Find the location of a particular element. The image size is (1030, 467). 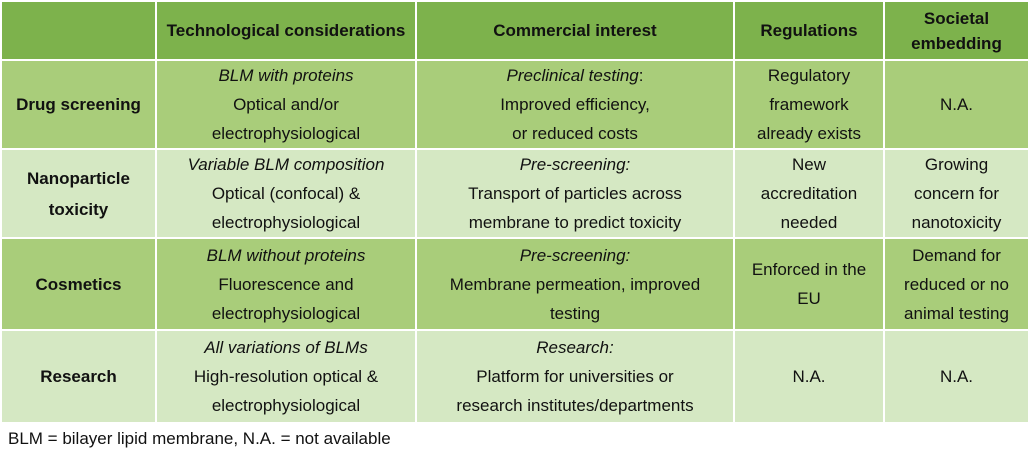

commercial-body-line1: Membrane permeation, improved is located at coordinates (575, 284).